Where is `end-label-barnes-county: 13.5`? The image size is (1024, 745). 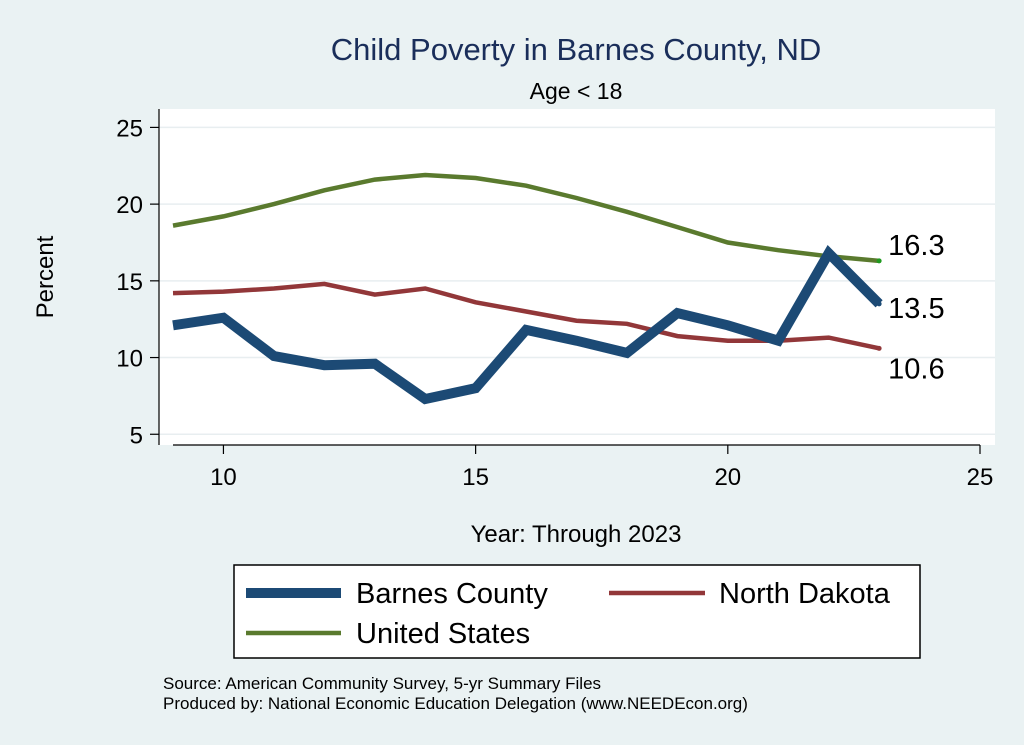
end-label-barnes-county: 13.5 is located at coordinates (916, 309).